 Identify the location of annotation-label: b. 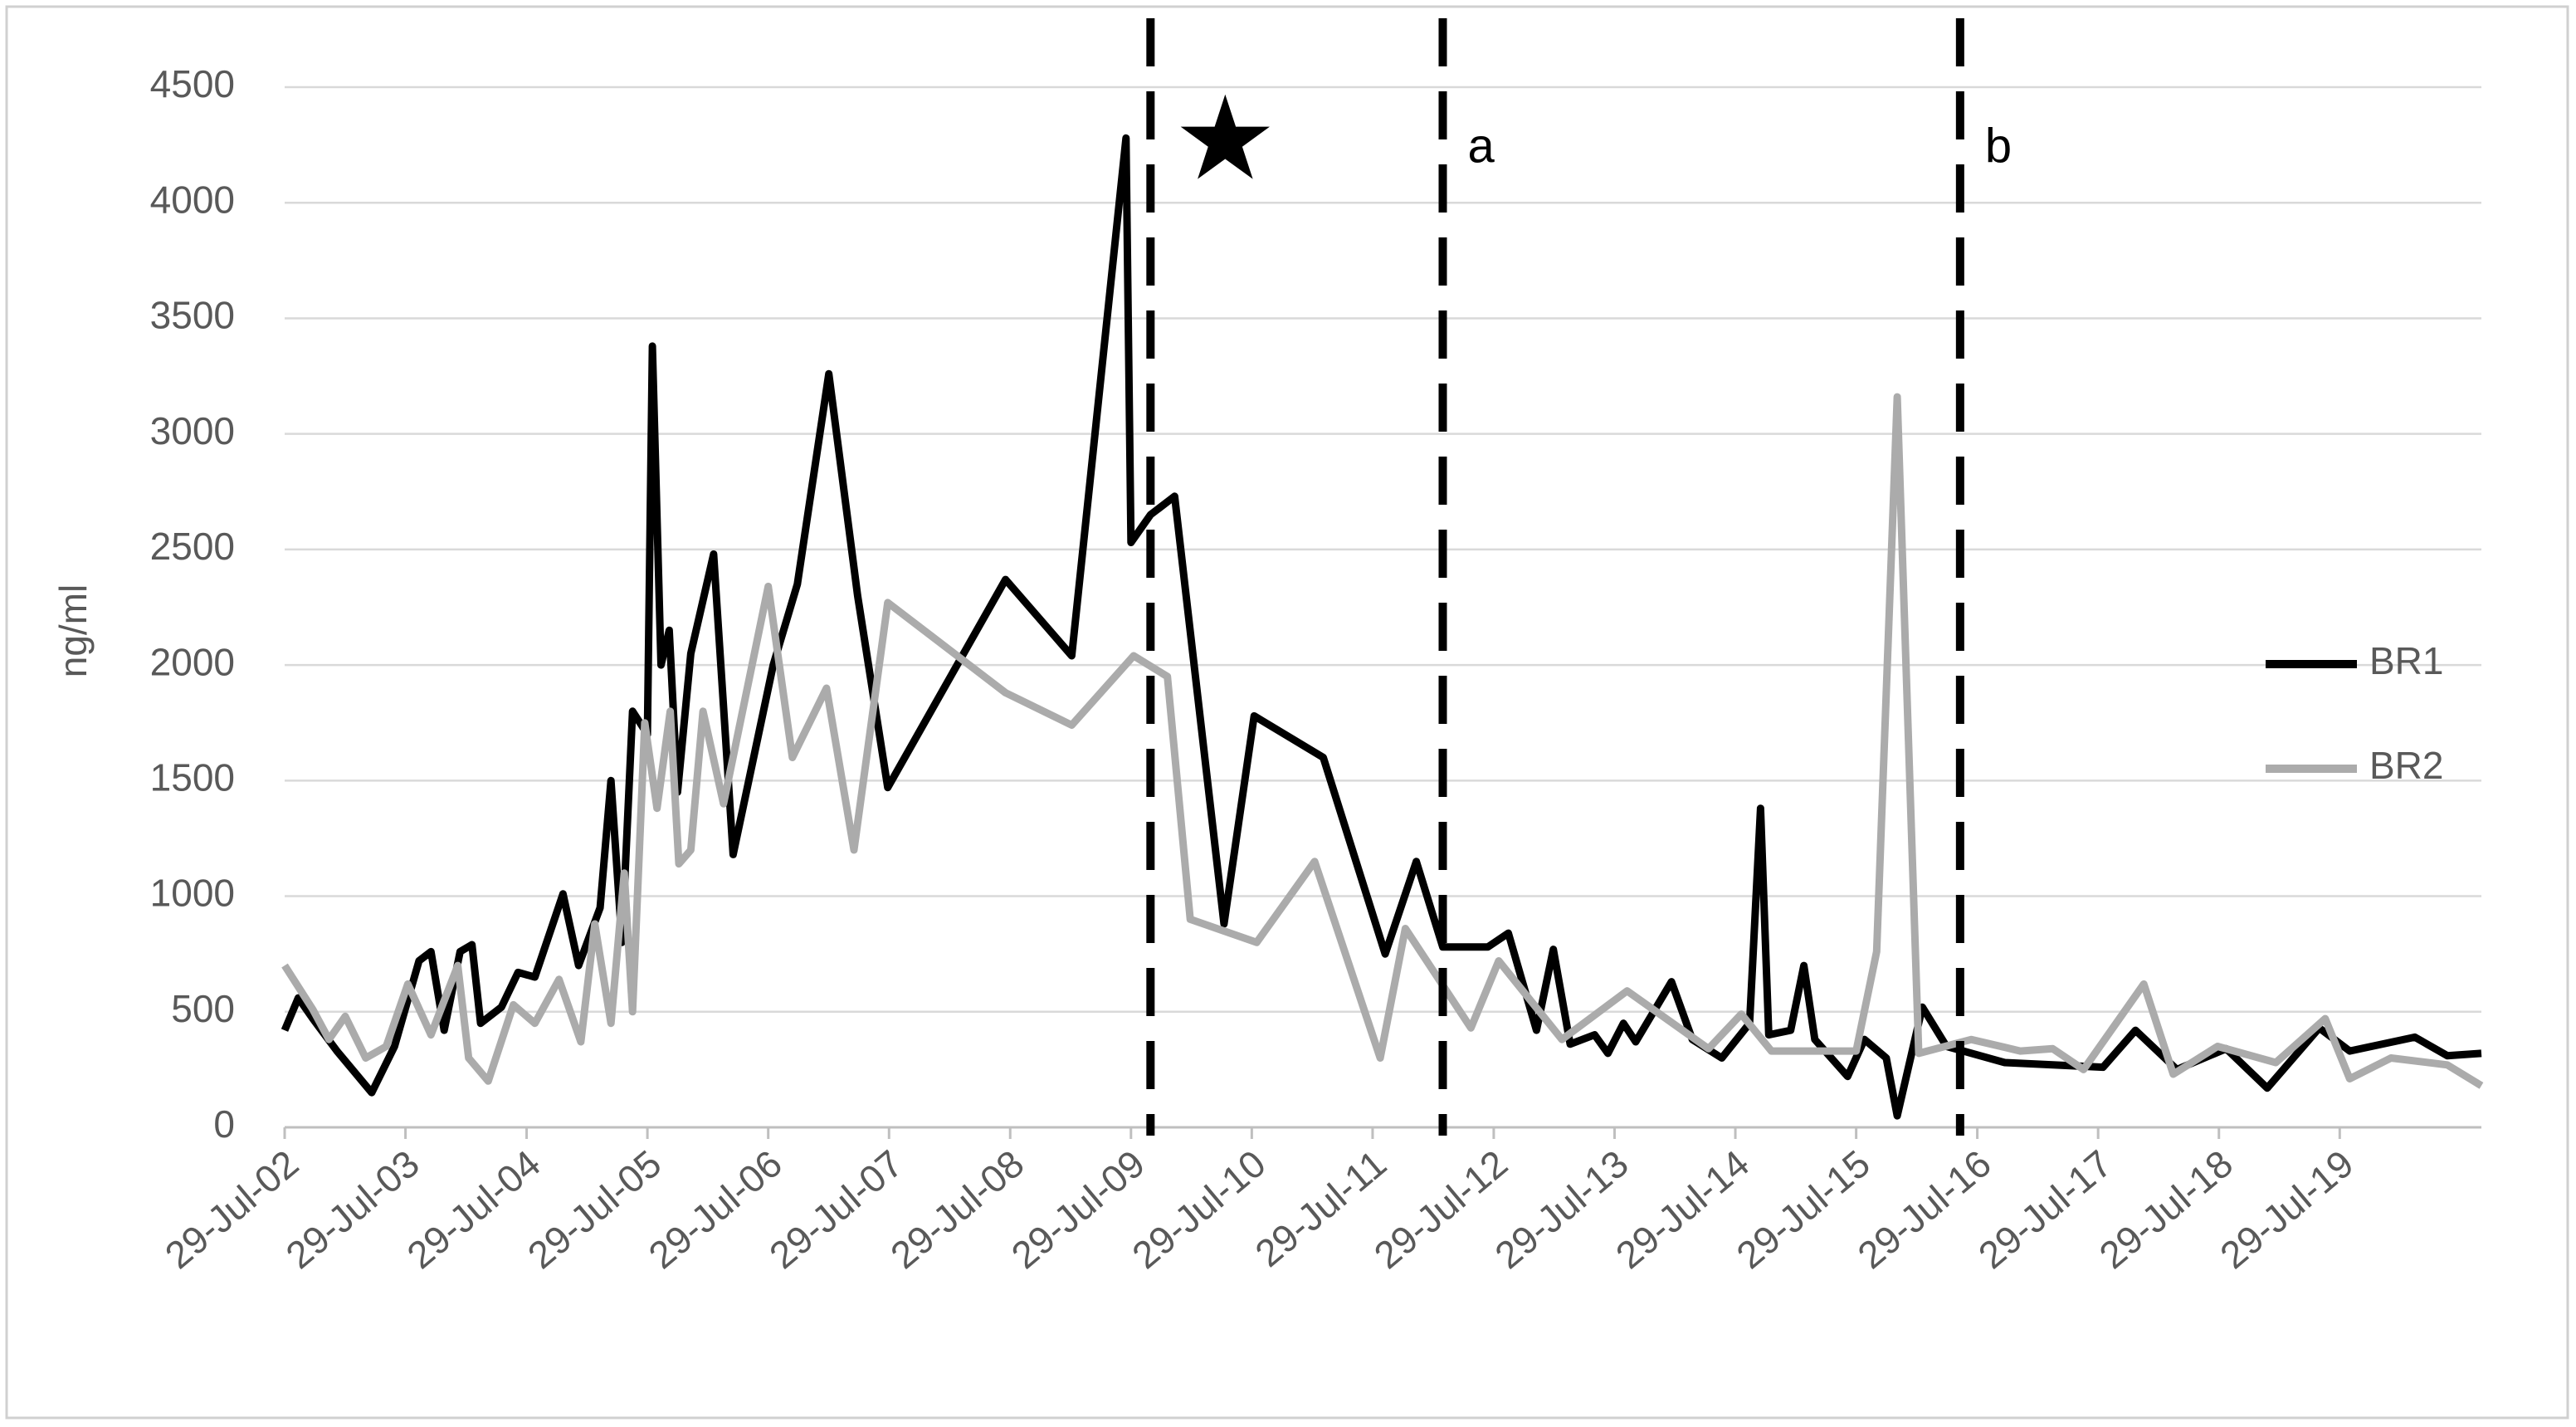
(1999, 146).